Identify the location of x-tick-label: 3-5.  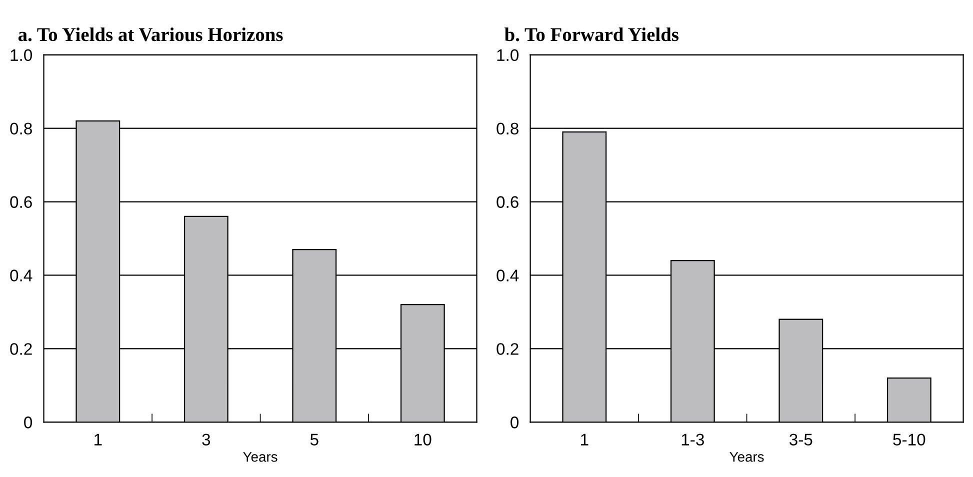
(800, 440).